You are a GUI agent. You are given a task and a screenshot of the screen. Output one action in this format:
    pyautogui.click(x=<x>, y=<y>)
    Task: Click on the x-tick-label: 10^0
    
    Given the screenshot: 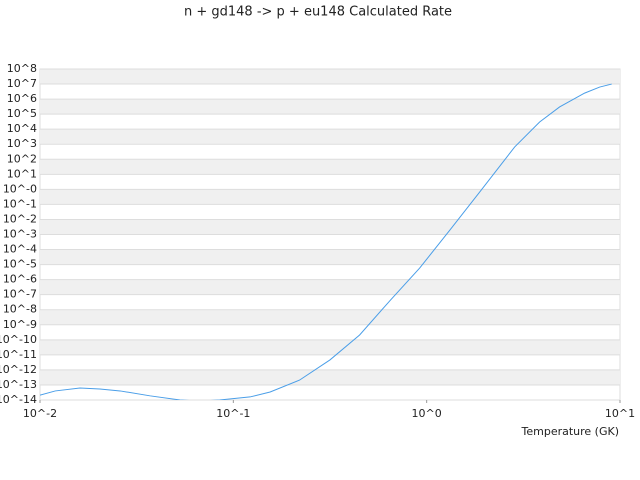 What is the action you would take?
    pyautogui.click(x=427, y=413)
    